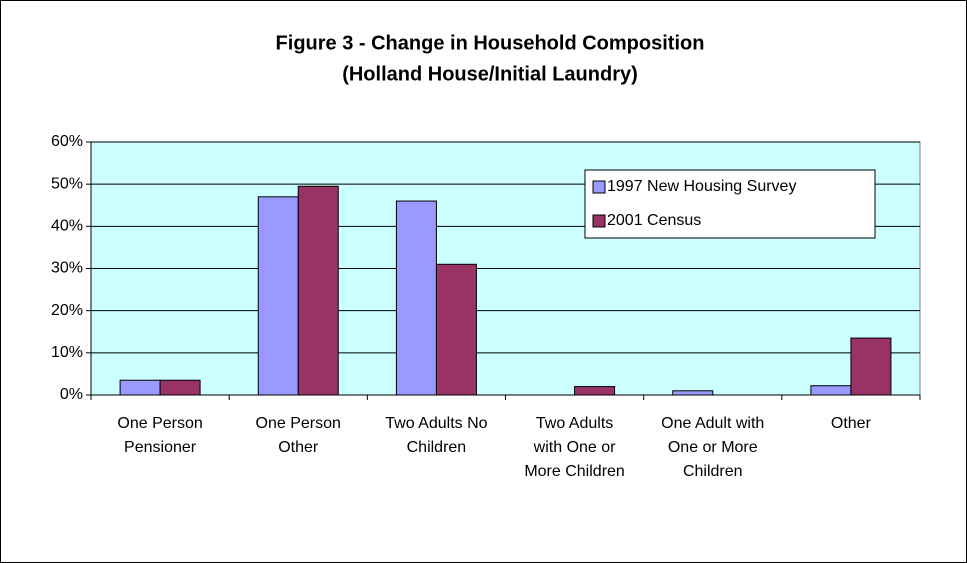  What do you see at coordinates (730, 204) in the screenshot?
I see `legend-box` at bounding box center [730, 204].